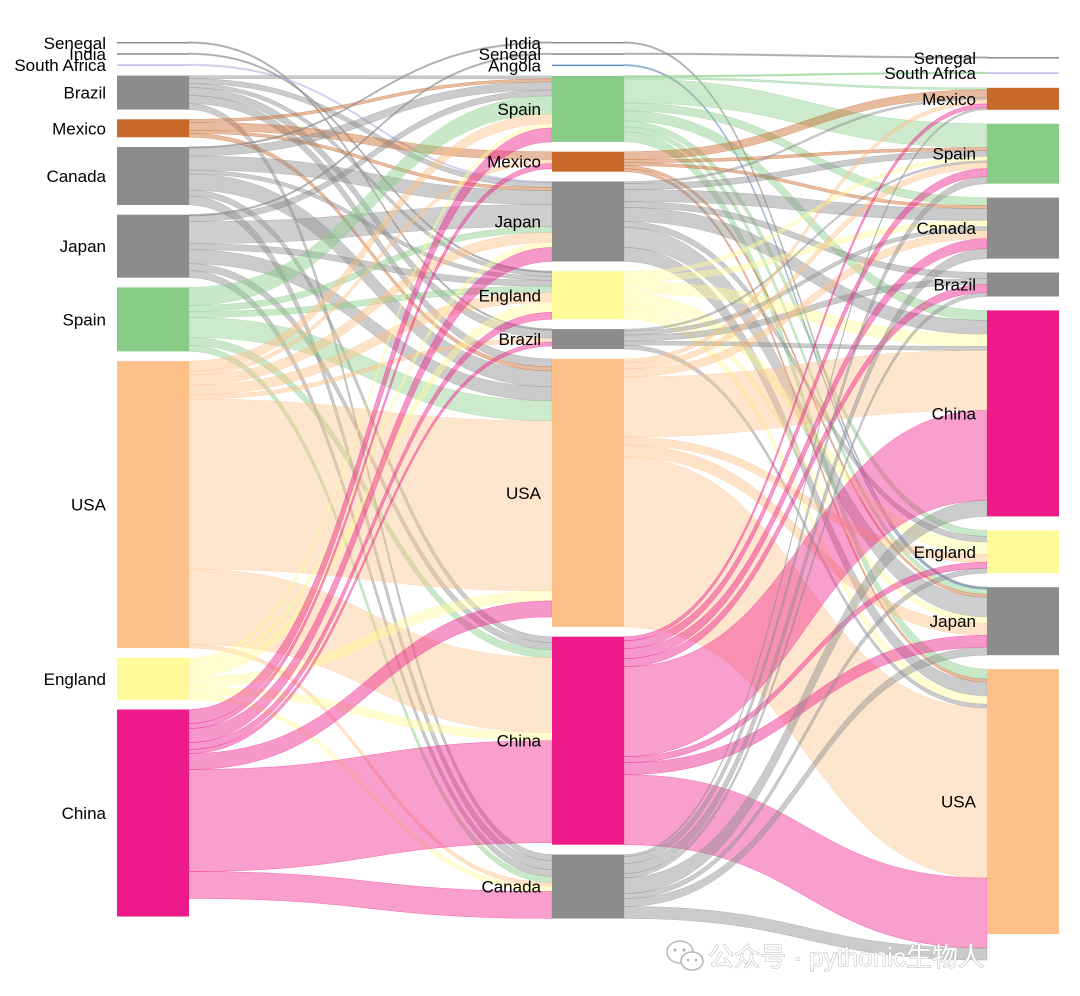 Image resolution: width=1080 pixels, height=996 pixels. Describe the element at coordinates (846, 957) in the screenshot. I see `watermark-text: 公众号 · pythonic生物人` at that location.